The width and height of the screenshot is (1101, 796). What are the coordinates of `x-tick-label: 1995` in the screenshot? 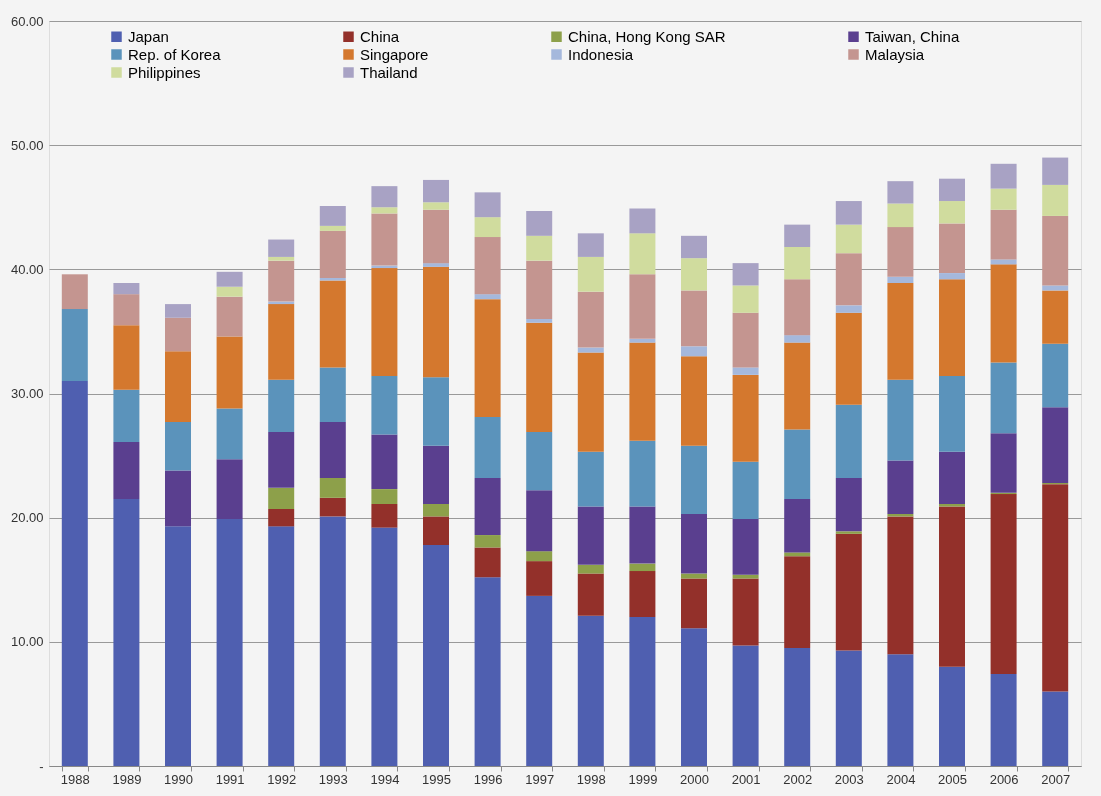 It's located at (436, 779).